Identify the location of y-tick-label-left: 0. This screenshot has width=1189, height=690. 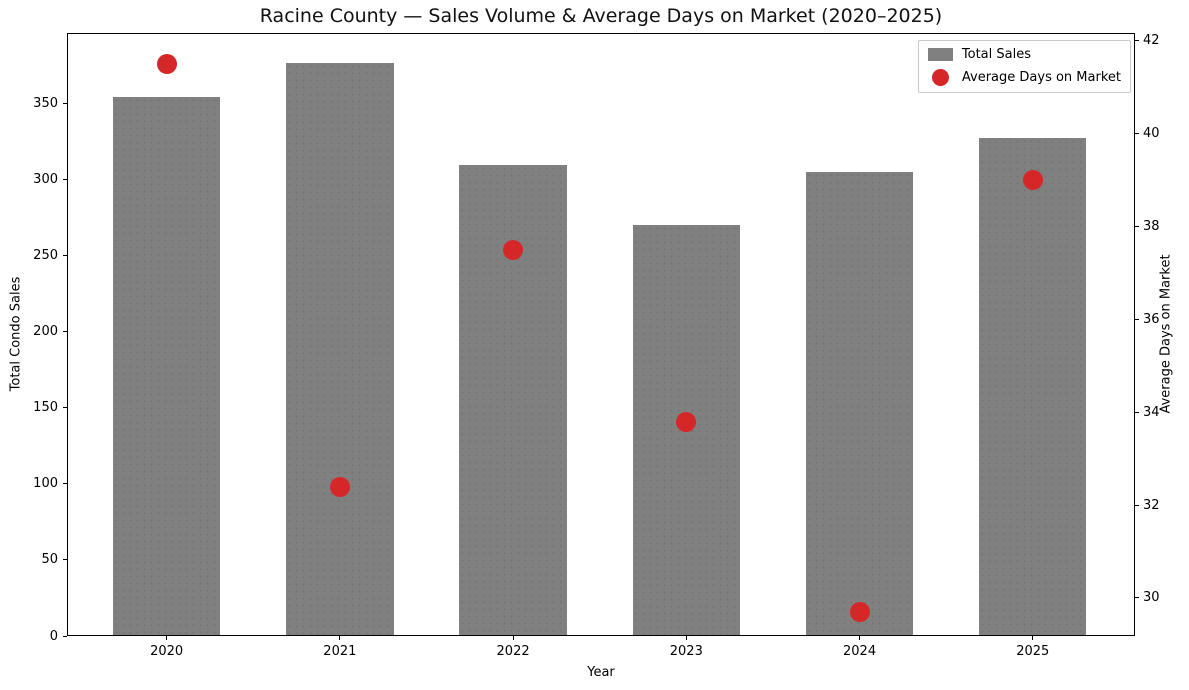
(53, 636).